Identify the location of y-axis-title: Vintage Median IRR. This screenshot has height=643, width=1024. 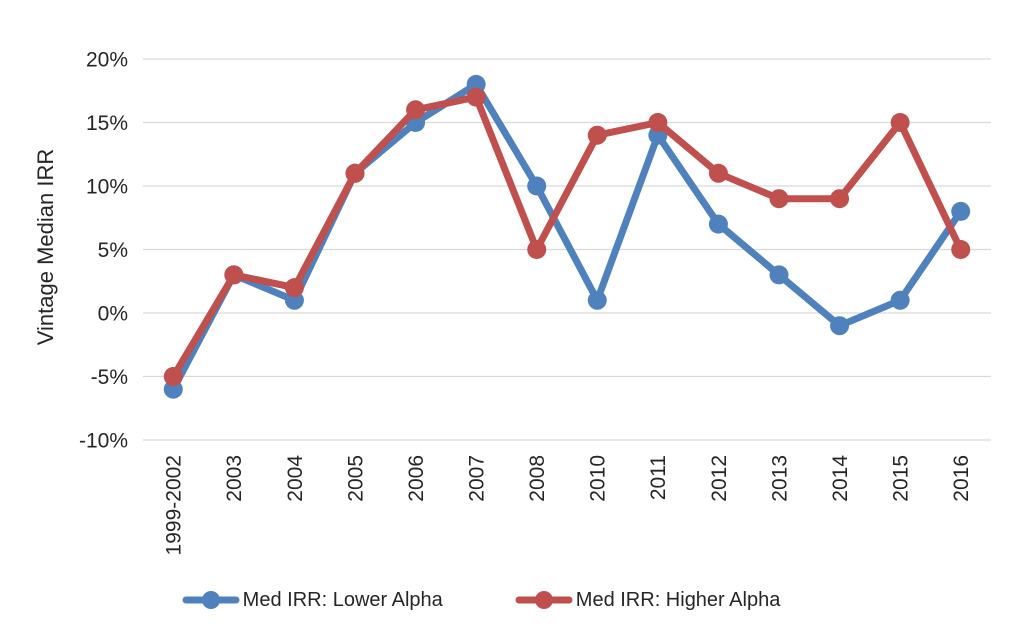
(45, 247).